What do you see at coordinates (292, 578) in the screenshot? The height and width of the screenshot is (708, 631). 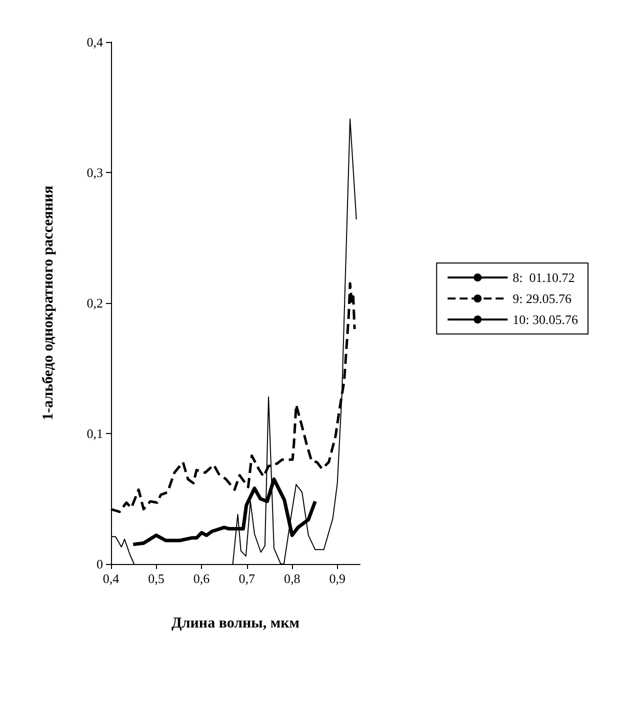 I see `x-tick-label: 0,8` at bounding box center [292, 578].